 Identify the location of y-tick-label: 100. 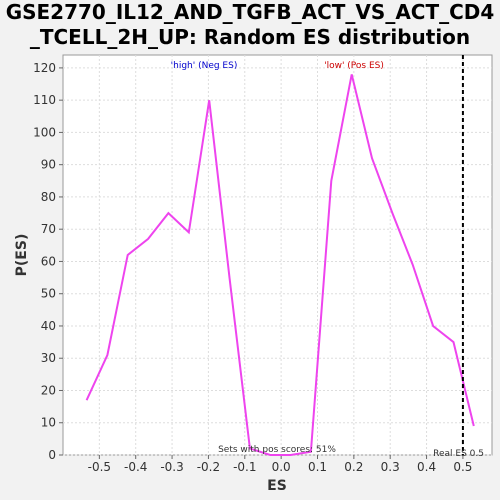
(44, 132).